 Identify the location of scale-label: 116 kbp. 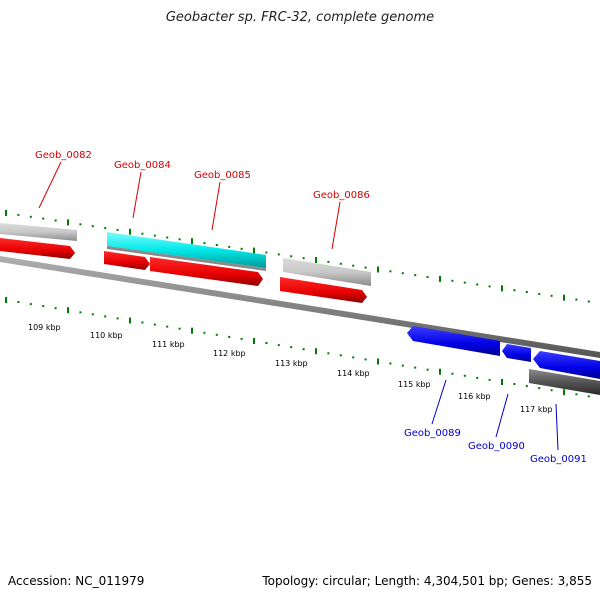
(474, 396).